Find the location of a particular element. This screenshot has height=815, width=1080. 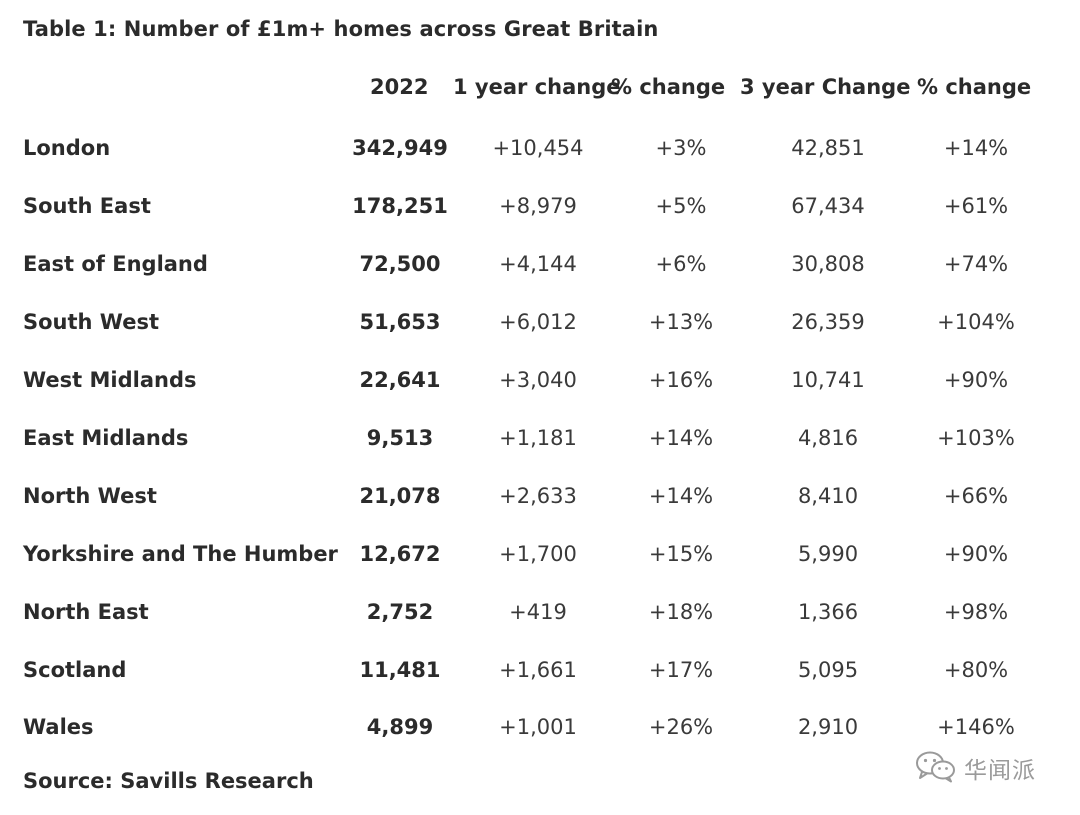

value-2022-cell: 21,078 is located at coordinates (400, 496).